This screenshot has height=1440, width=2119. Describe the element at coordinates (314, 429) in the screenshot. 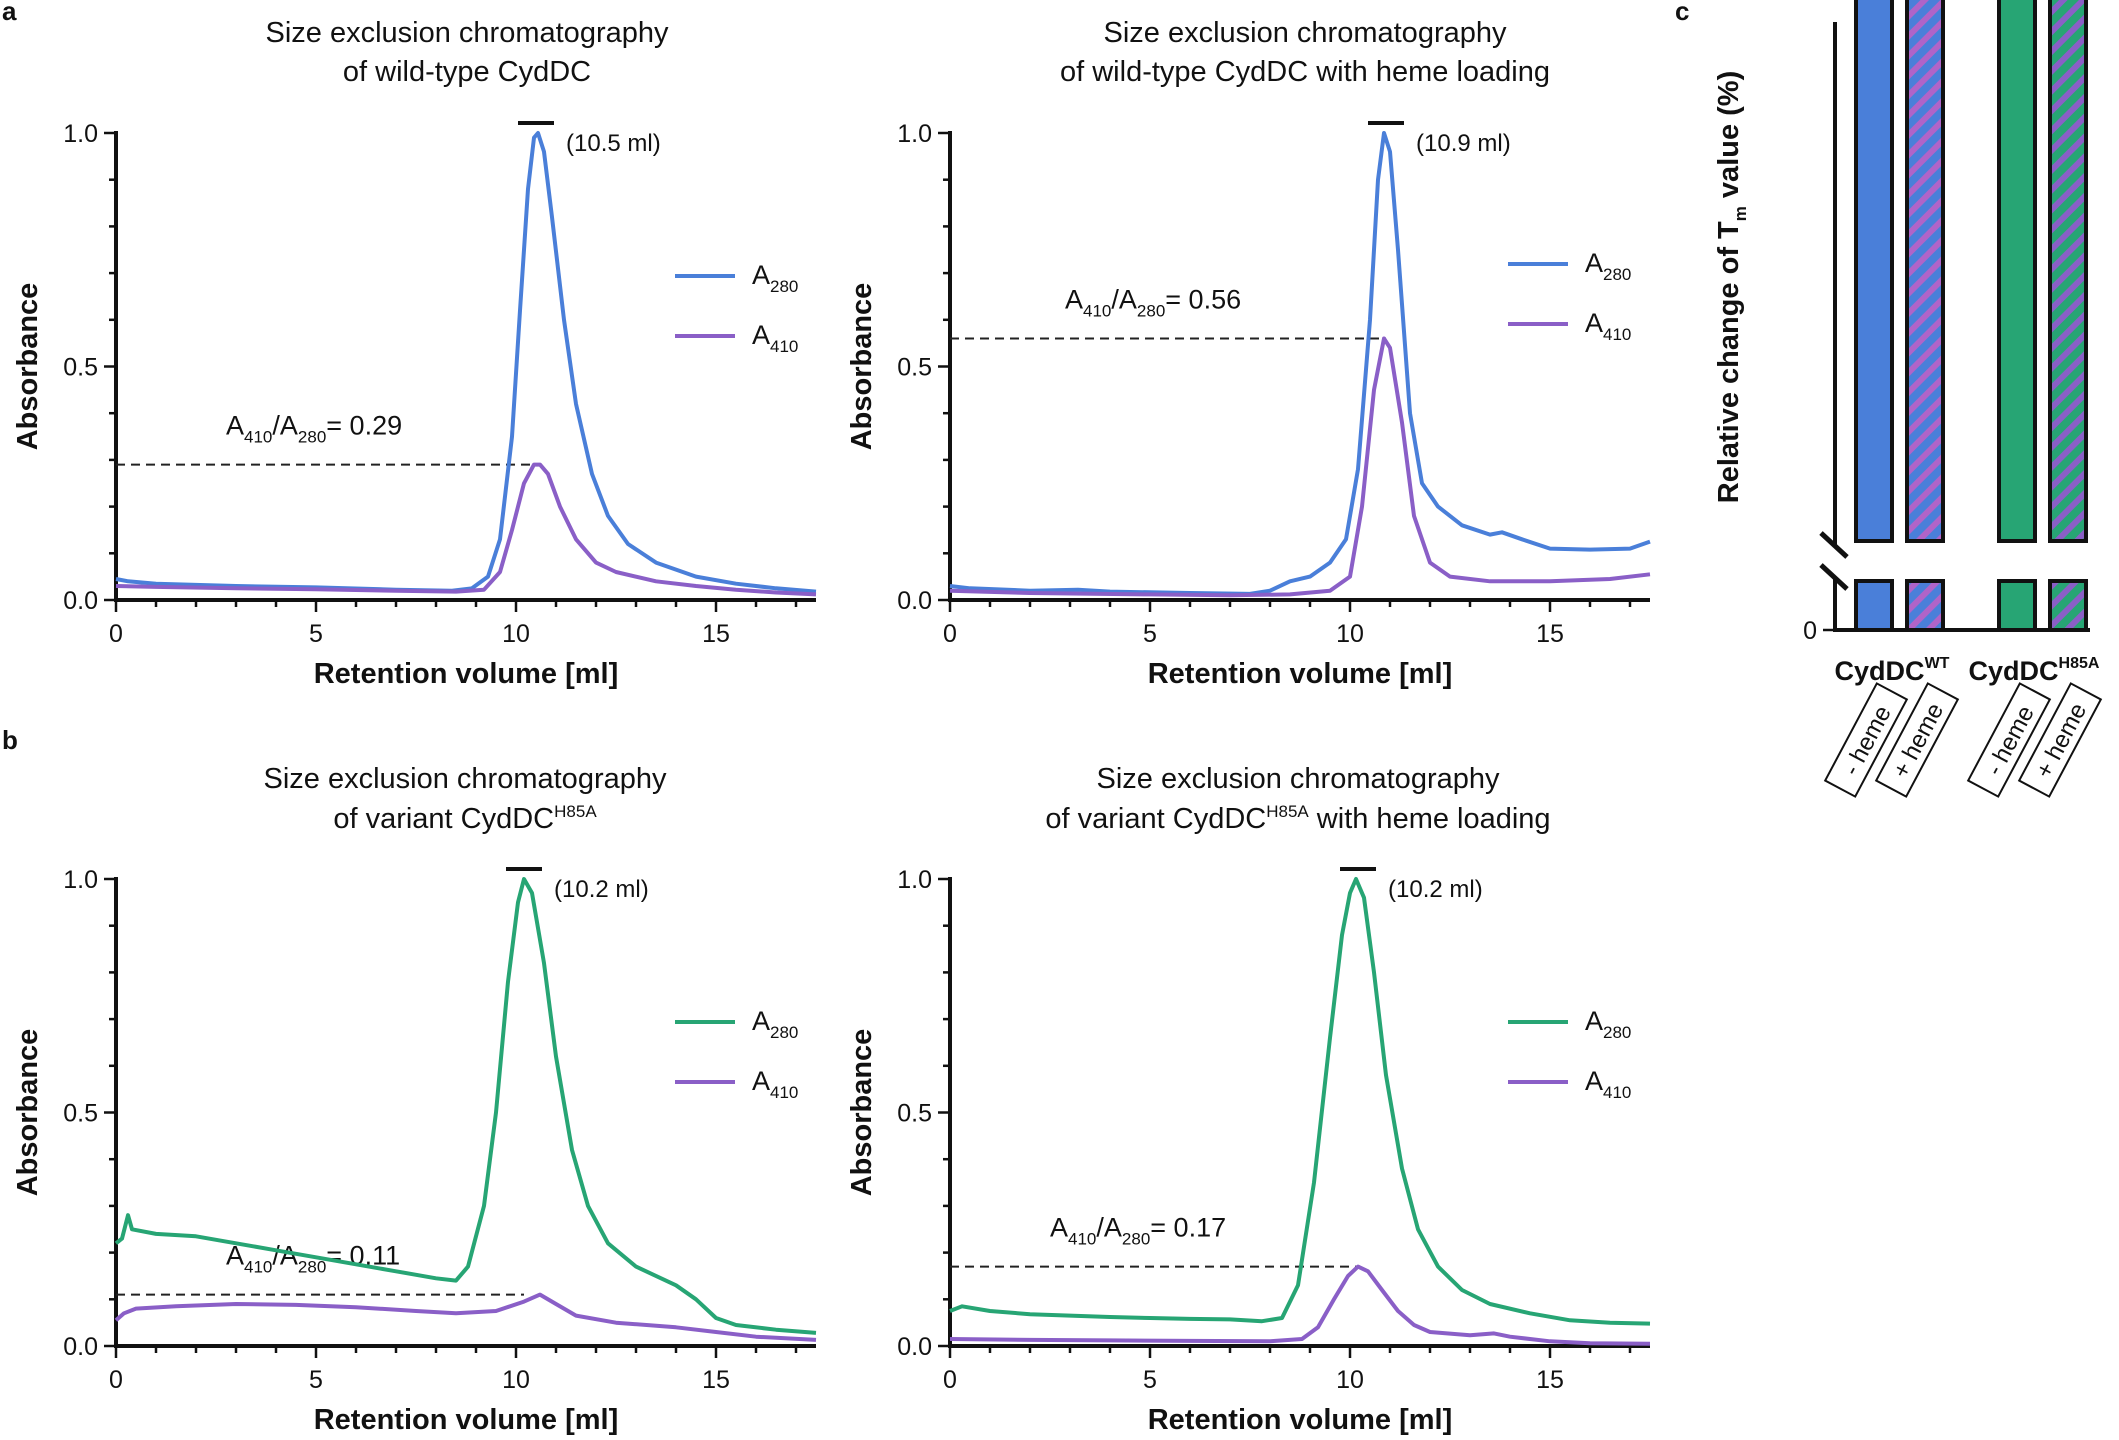

I see `ratio-annotation: A410/A280= 0.29` at that location.